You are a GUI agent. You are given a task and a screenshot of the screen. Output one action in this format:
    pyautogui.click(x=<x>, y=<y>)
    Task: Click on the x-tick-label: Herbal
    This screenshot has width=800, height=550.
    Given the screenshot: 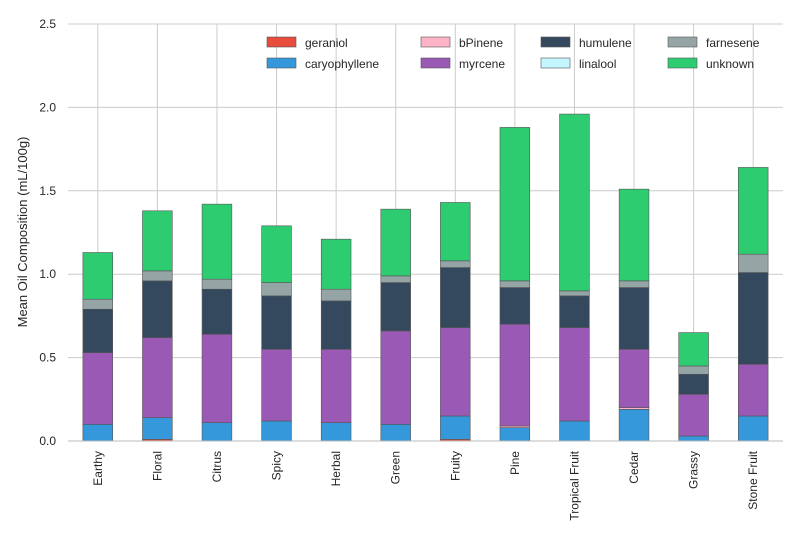 What is the action you would take?
    pyautogui.click(x=336, y=468)
    